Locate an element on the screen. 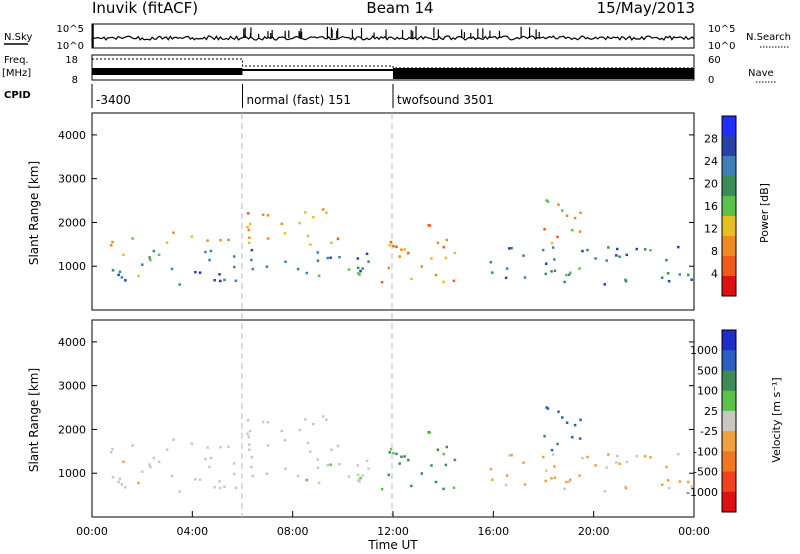  freq-tick-high: 18 is located at coordinates (71, 60).